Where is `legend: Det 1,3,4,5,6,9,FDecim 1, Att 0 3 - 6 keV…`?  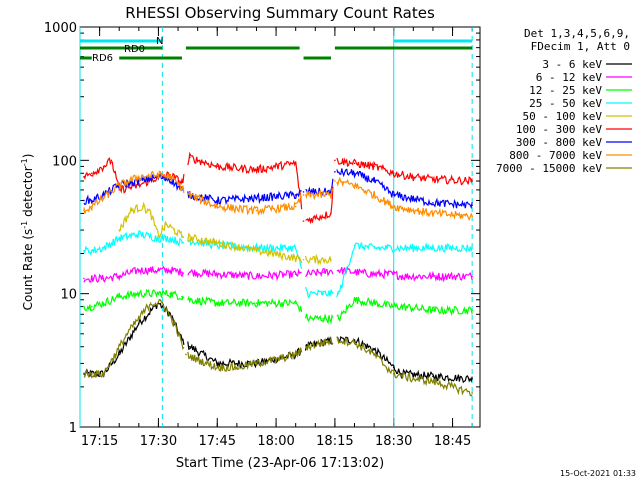
legend: Det 1,3,4,5,6,9,FDecim 1, Att 0 3 - 6 keV… is located at coordinates (564, 101).